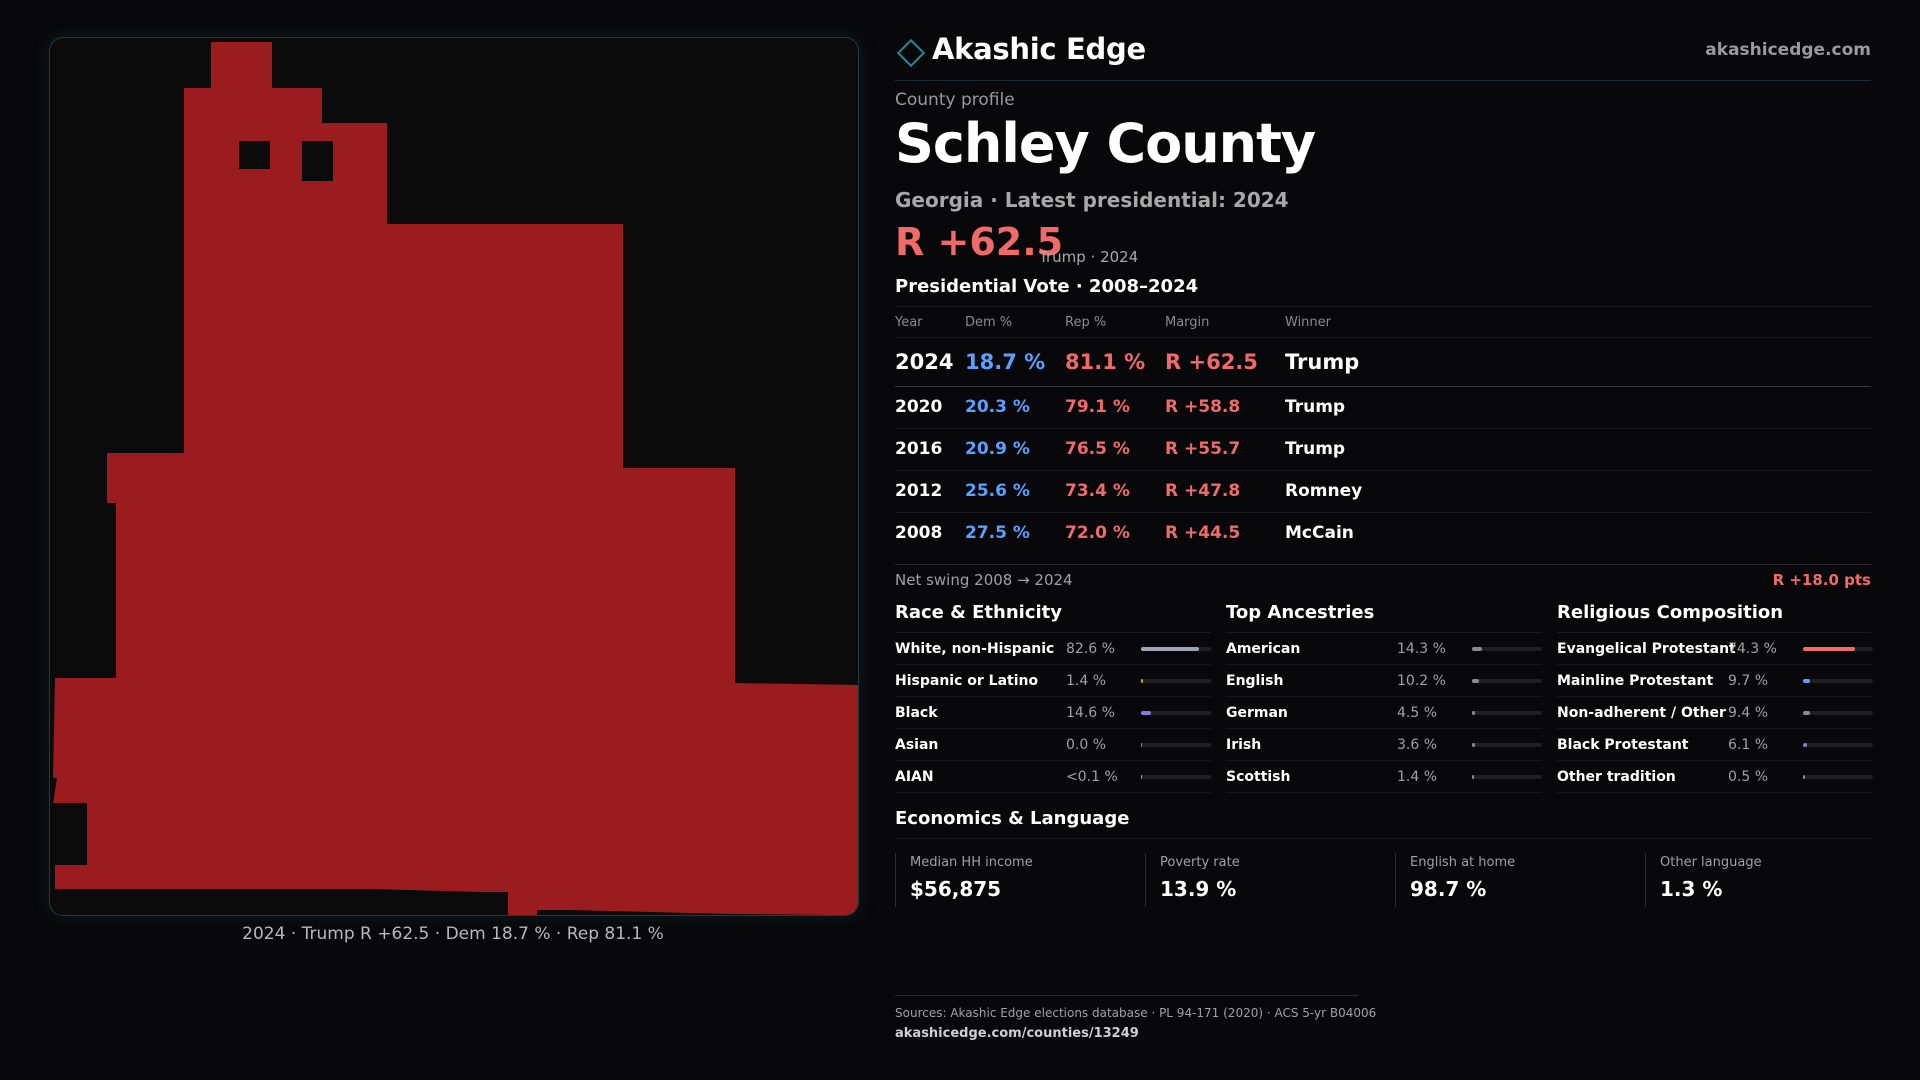 The height and width of the screenshot is (1080, 1920). What do you see at coordinates (1383, 564) in the screenshot?
I see `divider` at bounding box center [1383, 564].